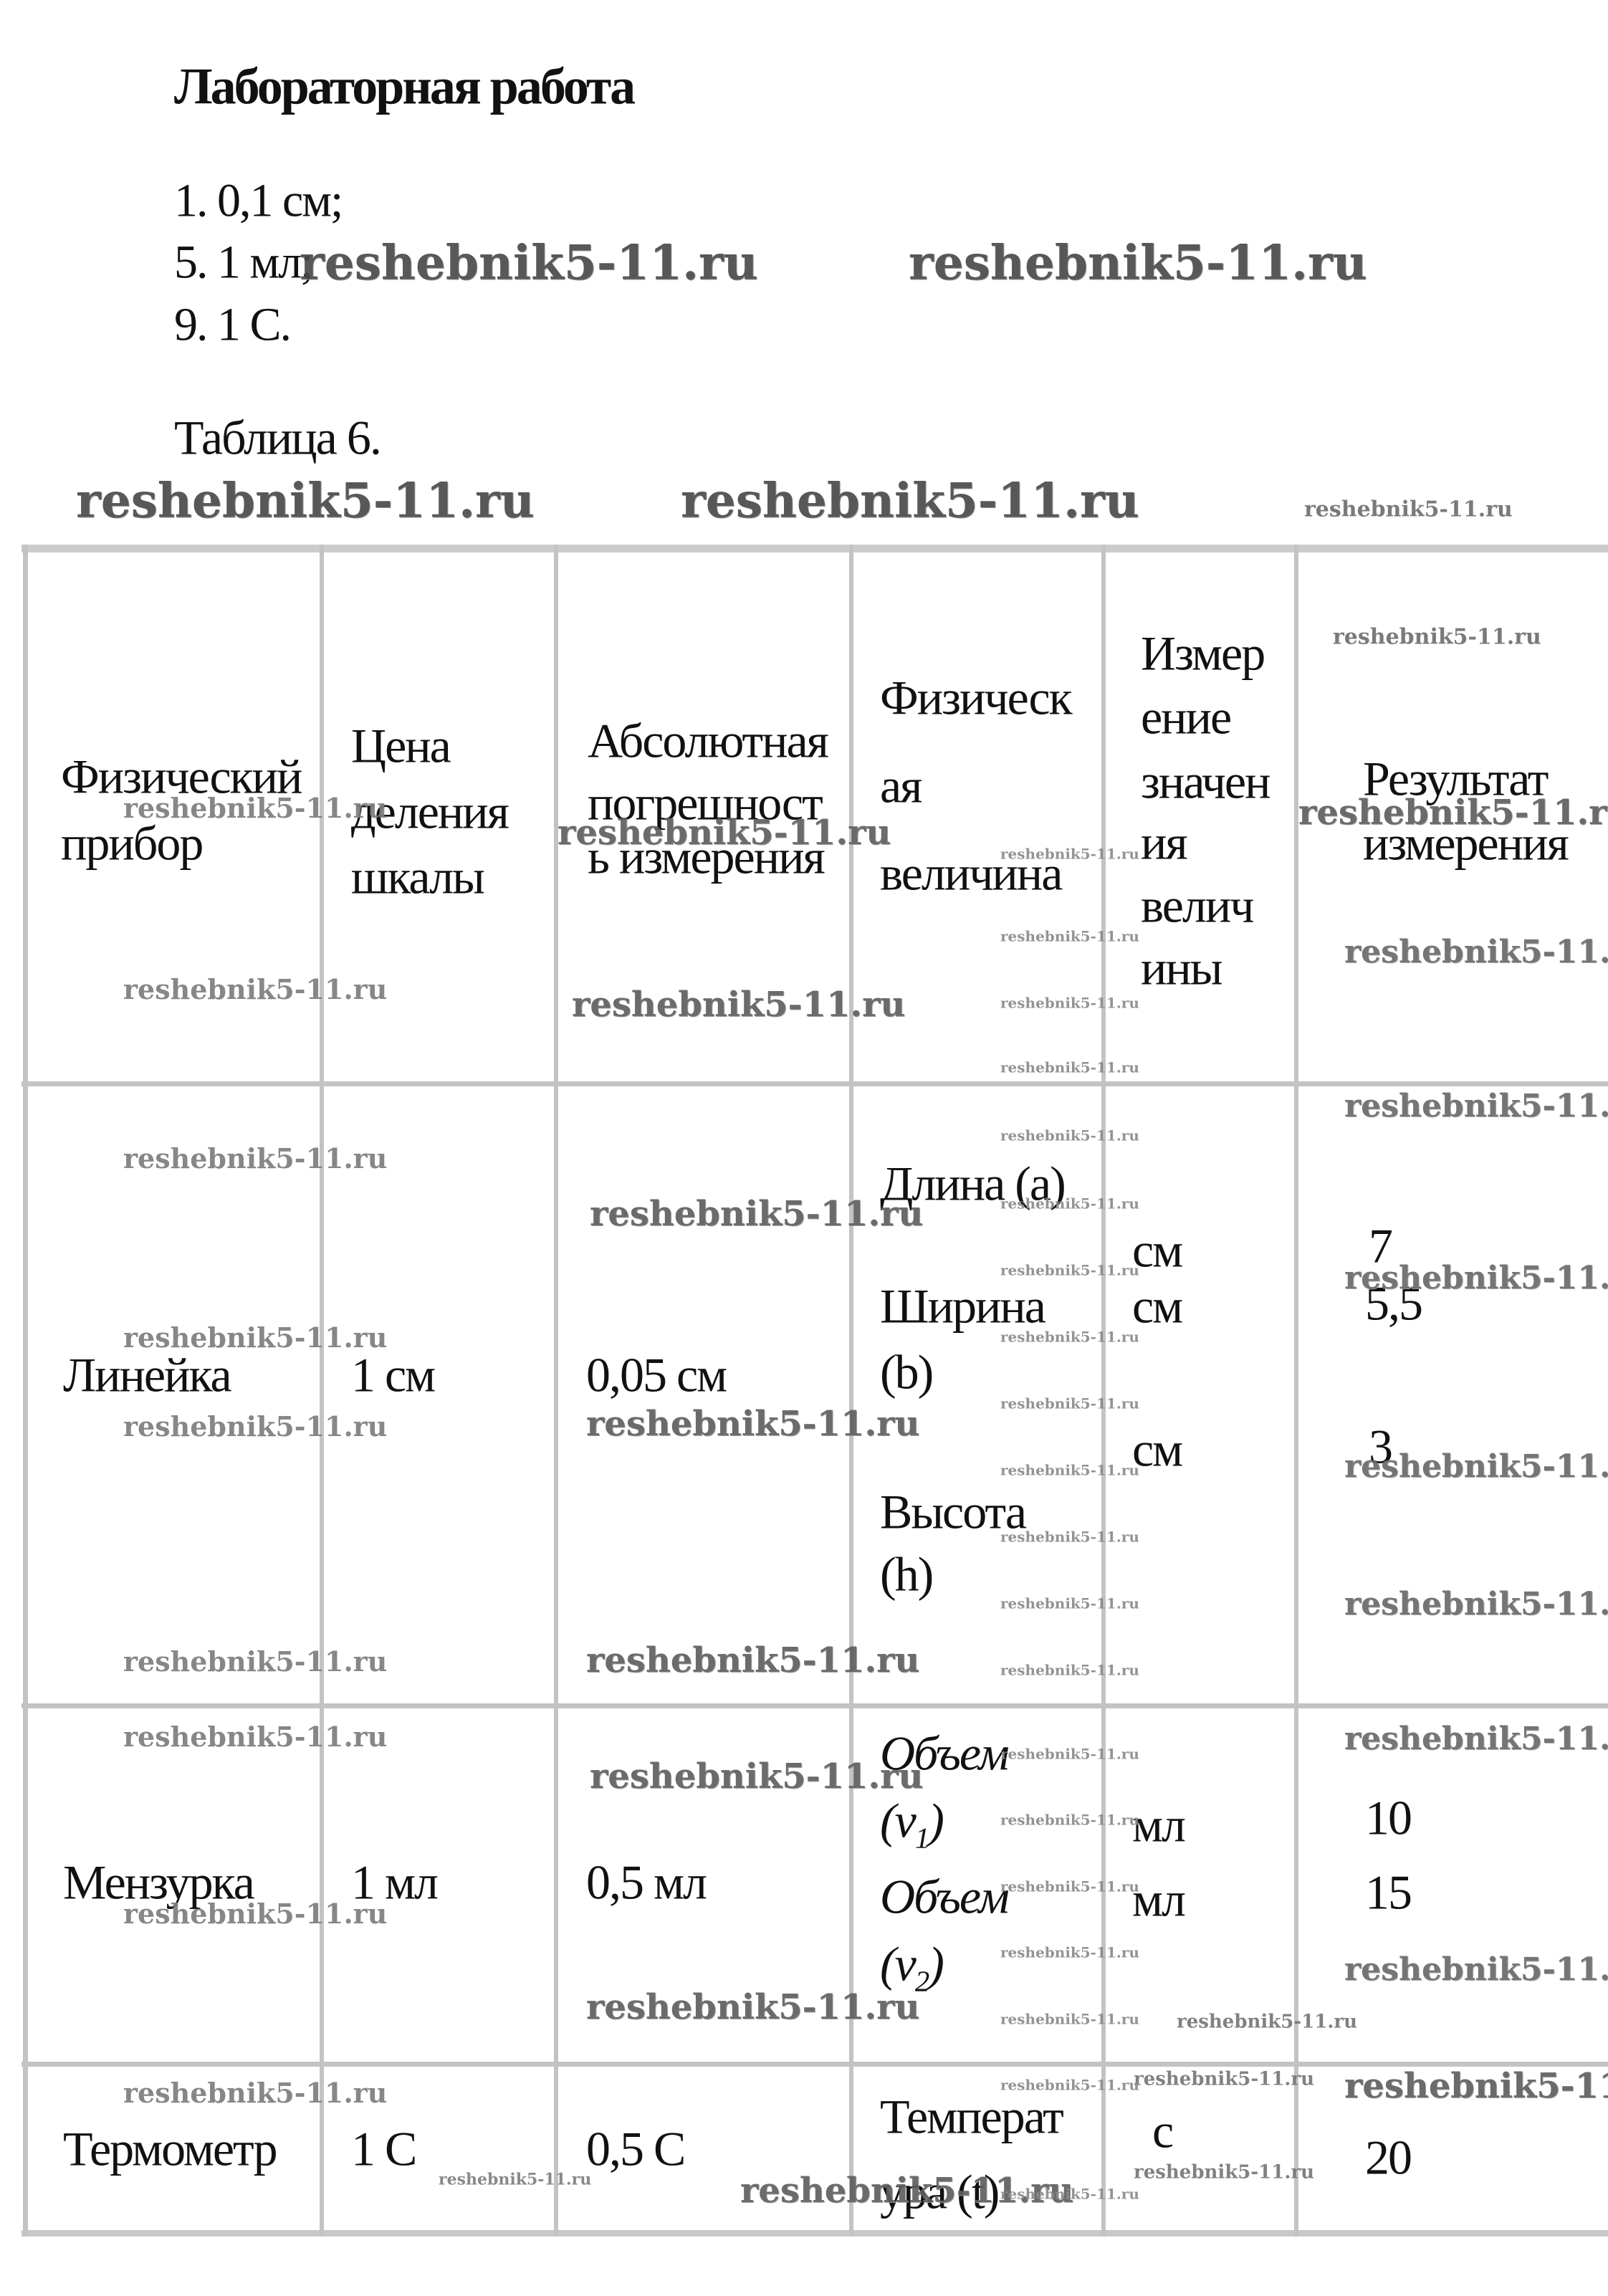 The height and width of the screenshot is (2296, 1608). I want to click on header-quantity-line: Физическ, so click(976, 697).